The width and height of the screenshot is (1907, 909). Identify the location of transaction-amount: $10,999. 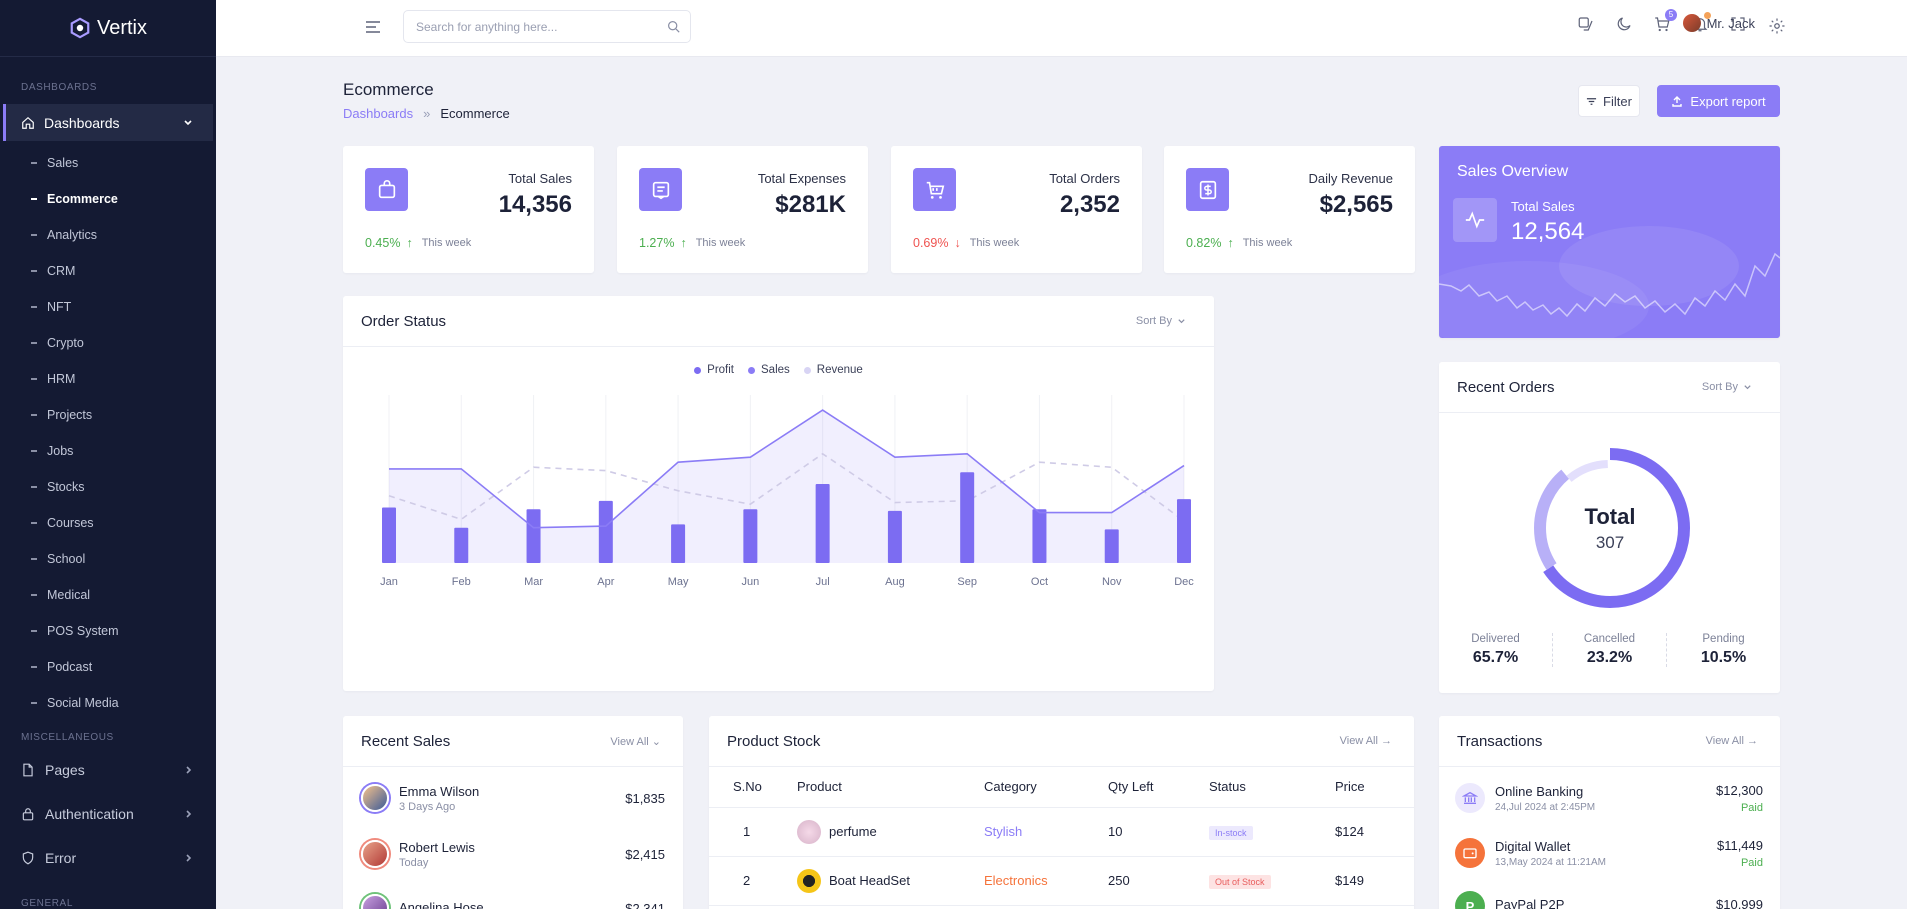
(1739, 902).